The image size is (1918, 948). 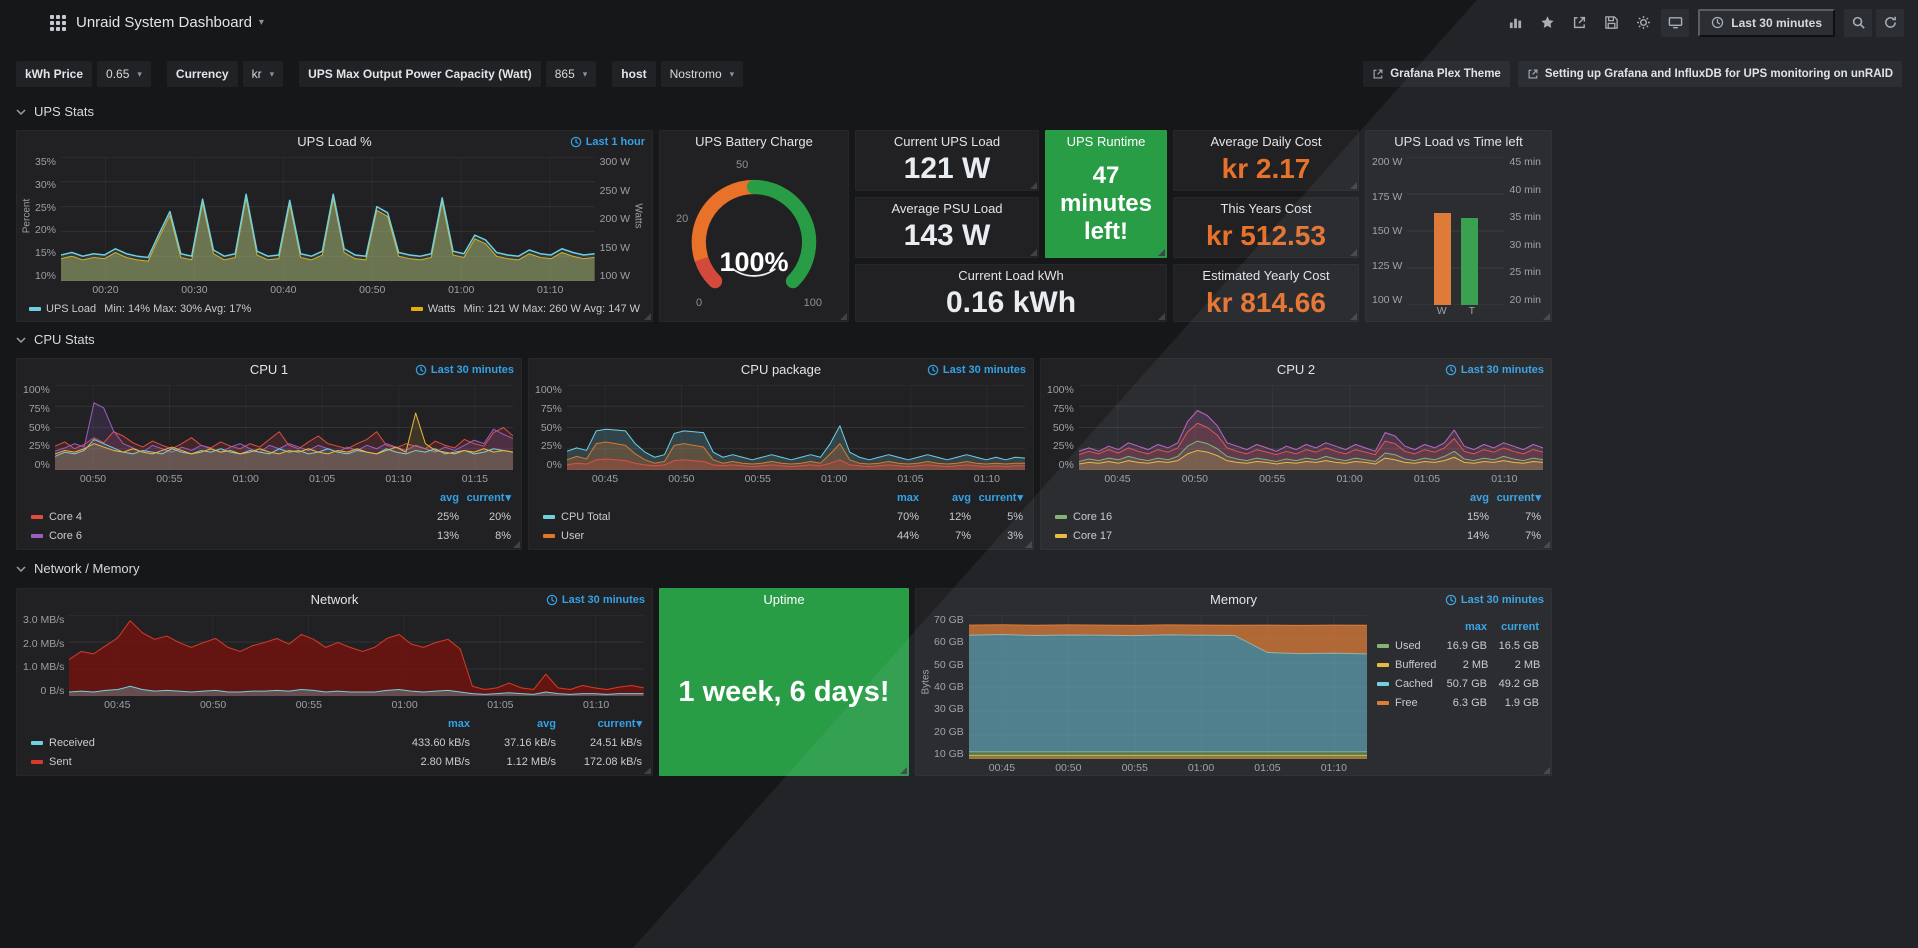 I want to click on legend-item: Used 16.9 GB 16.5 GB, so click(x=1458, y=645).